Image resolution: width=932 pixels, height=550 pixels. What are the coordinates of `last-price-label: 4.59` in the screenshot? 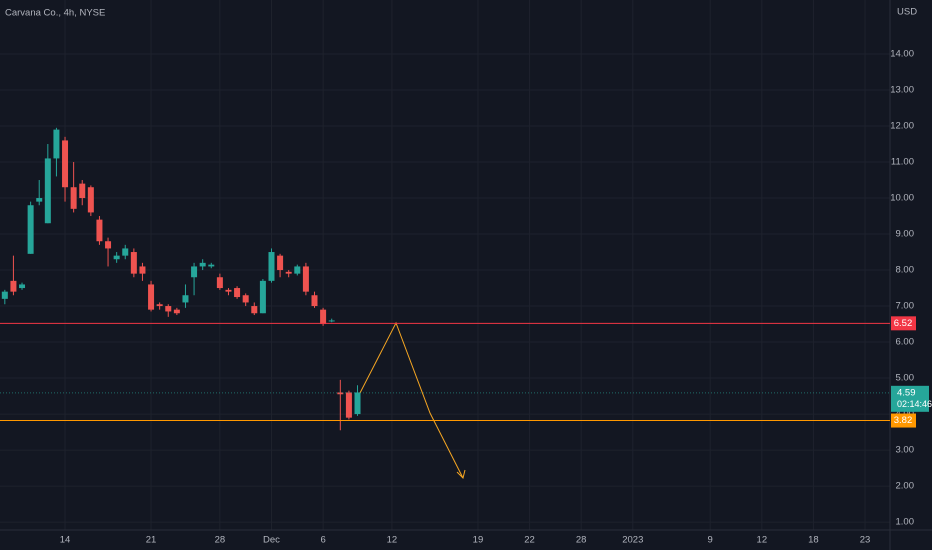 It's located at (906, 392).